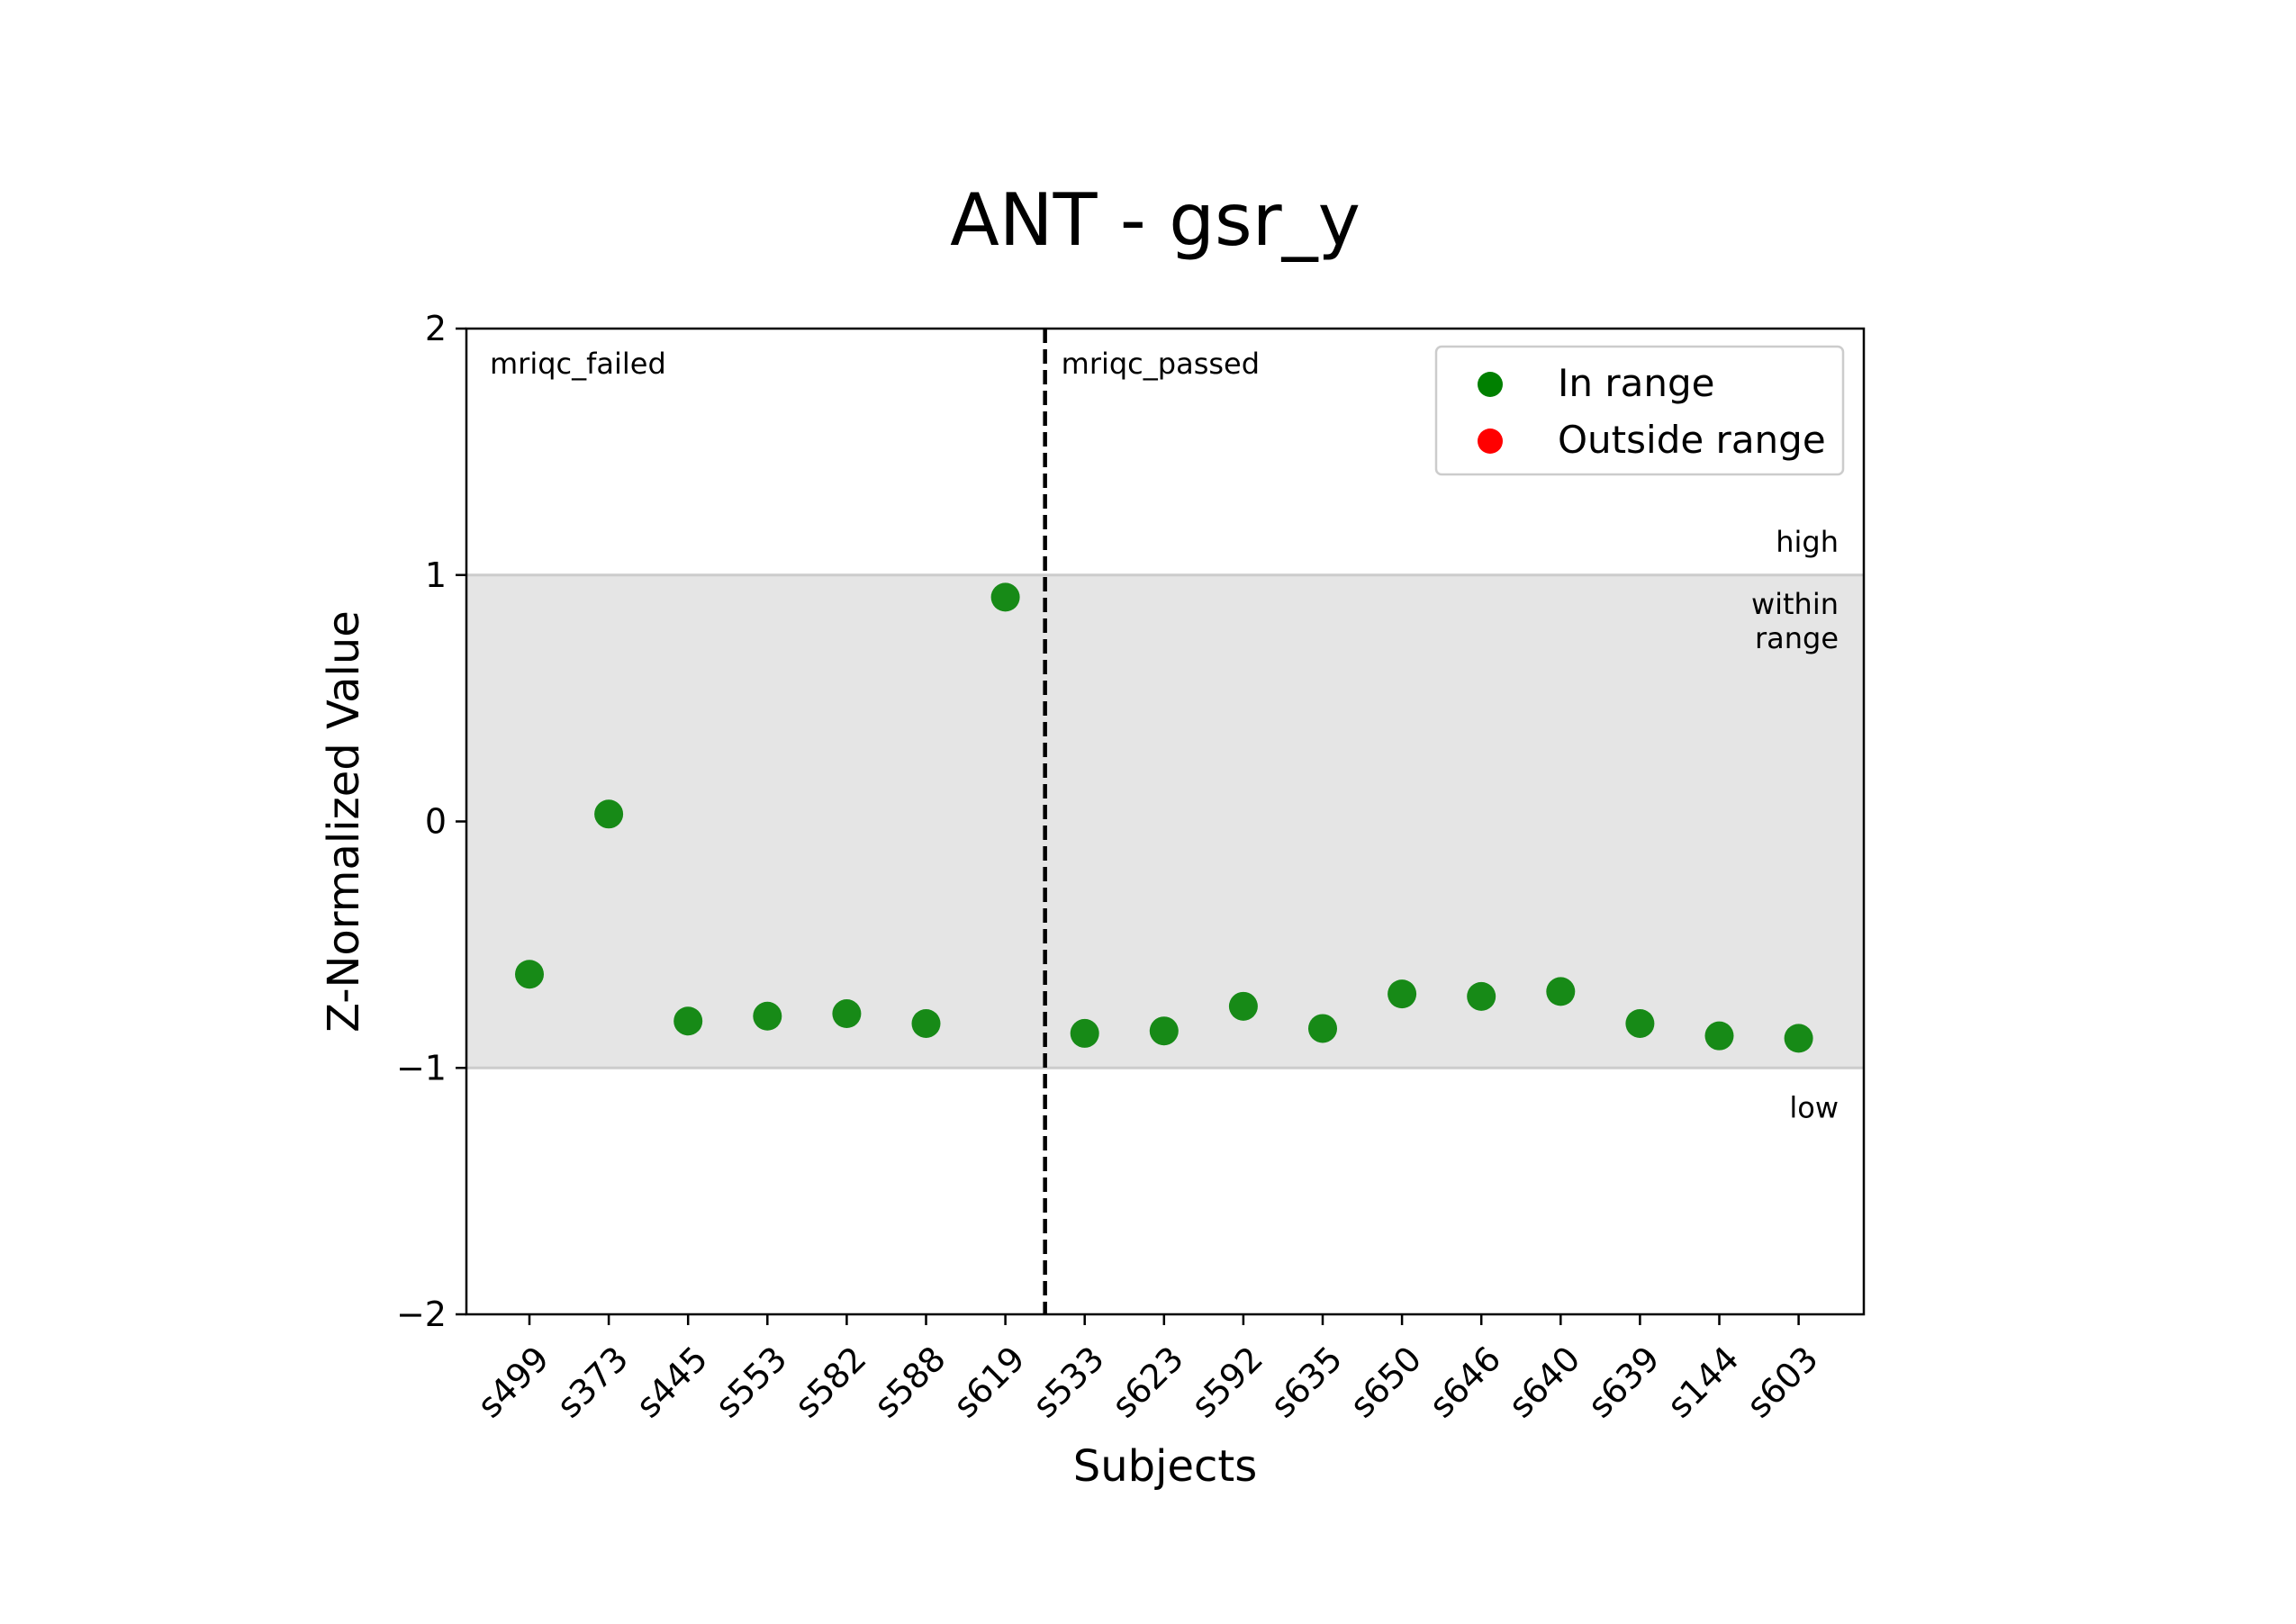 The width and height of the screenshot is (2296, 1624). Describe the element at coordinates (1005, 597) in the screenshot. I see `data-point-s619` at that location.